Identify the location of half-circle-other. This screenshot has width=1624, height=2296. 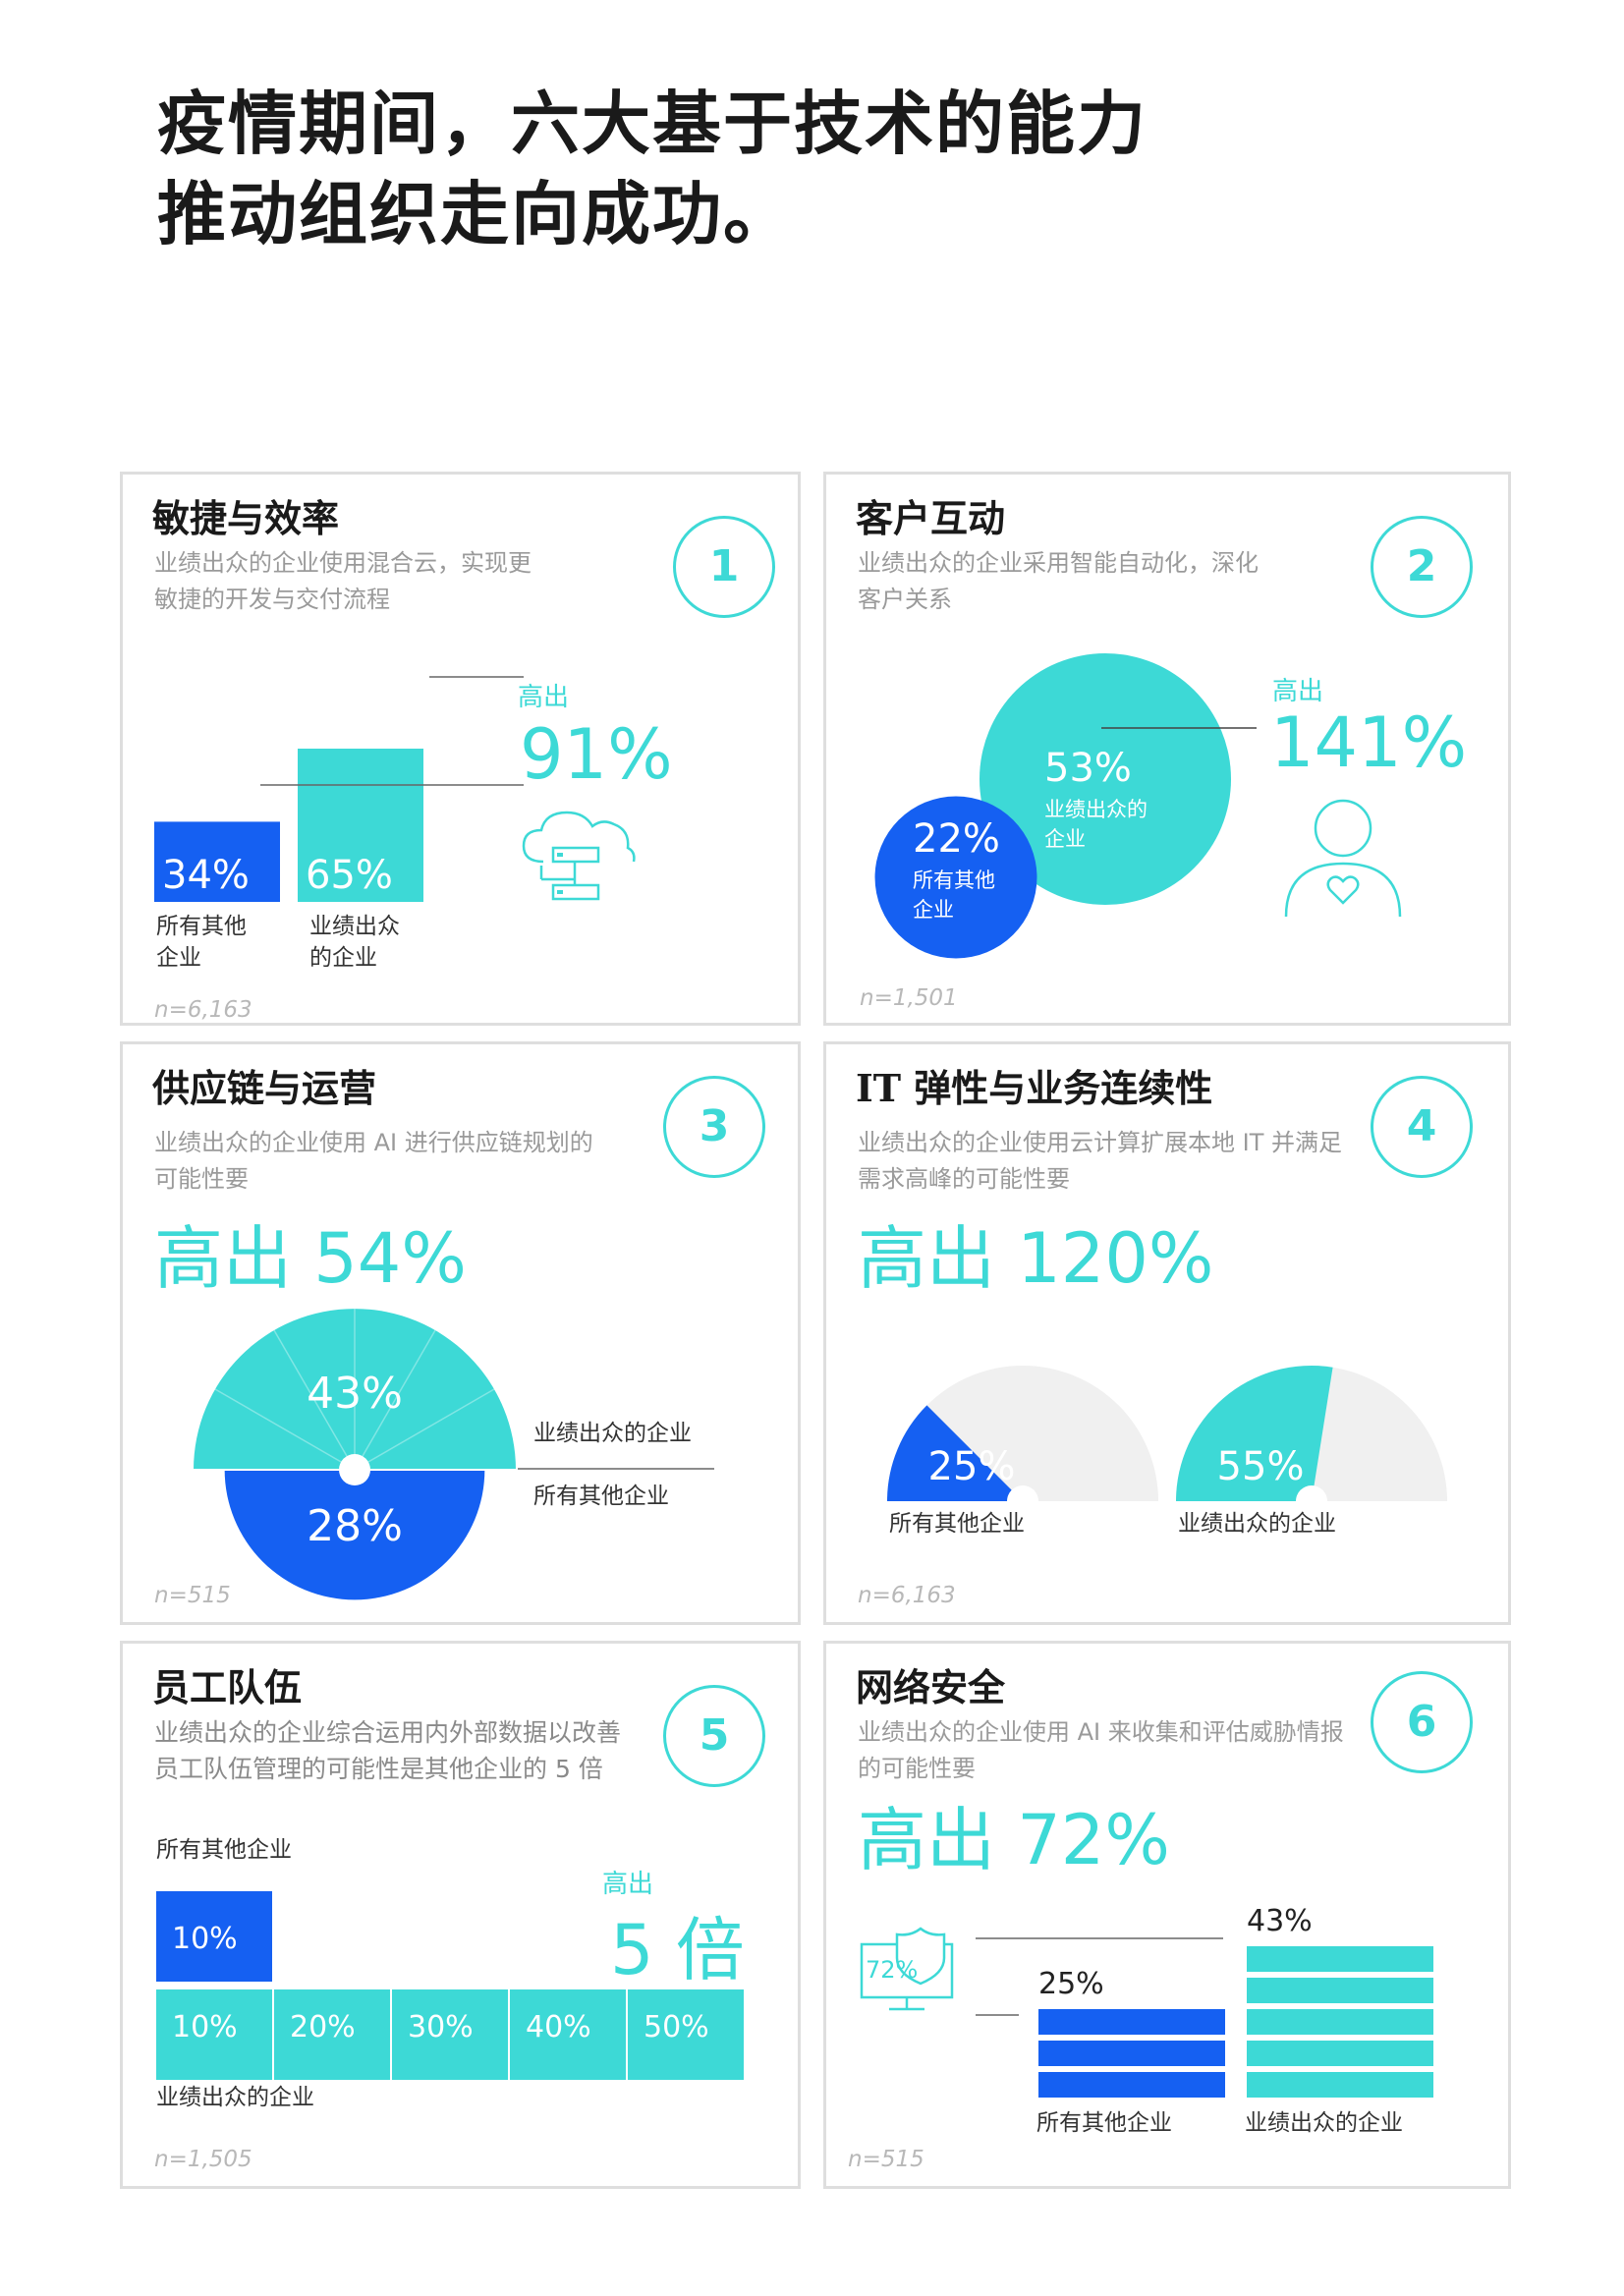
(354, 1535).